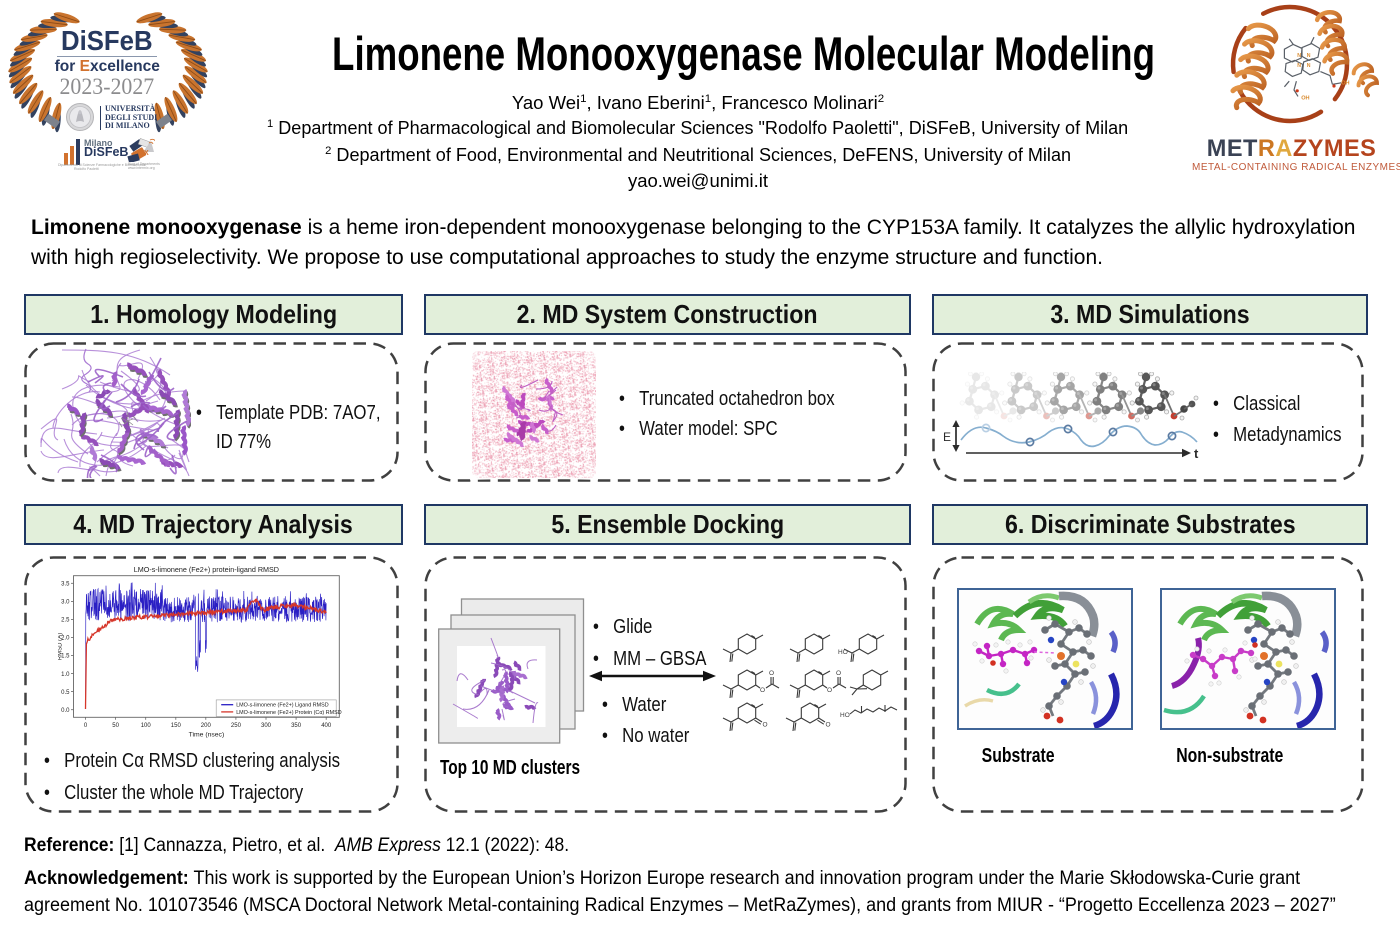 This screenshot has width=1400, height=931. Describe the element at coordinates (61, 646) in the screenshot. I see `svg-text: RMSD (Å)` at that location.